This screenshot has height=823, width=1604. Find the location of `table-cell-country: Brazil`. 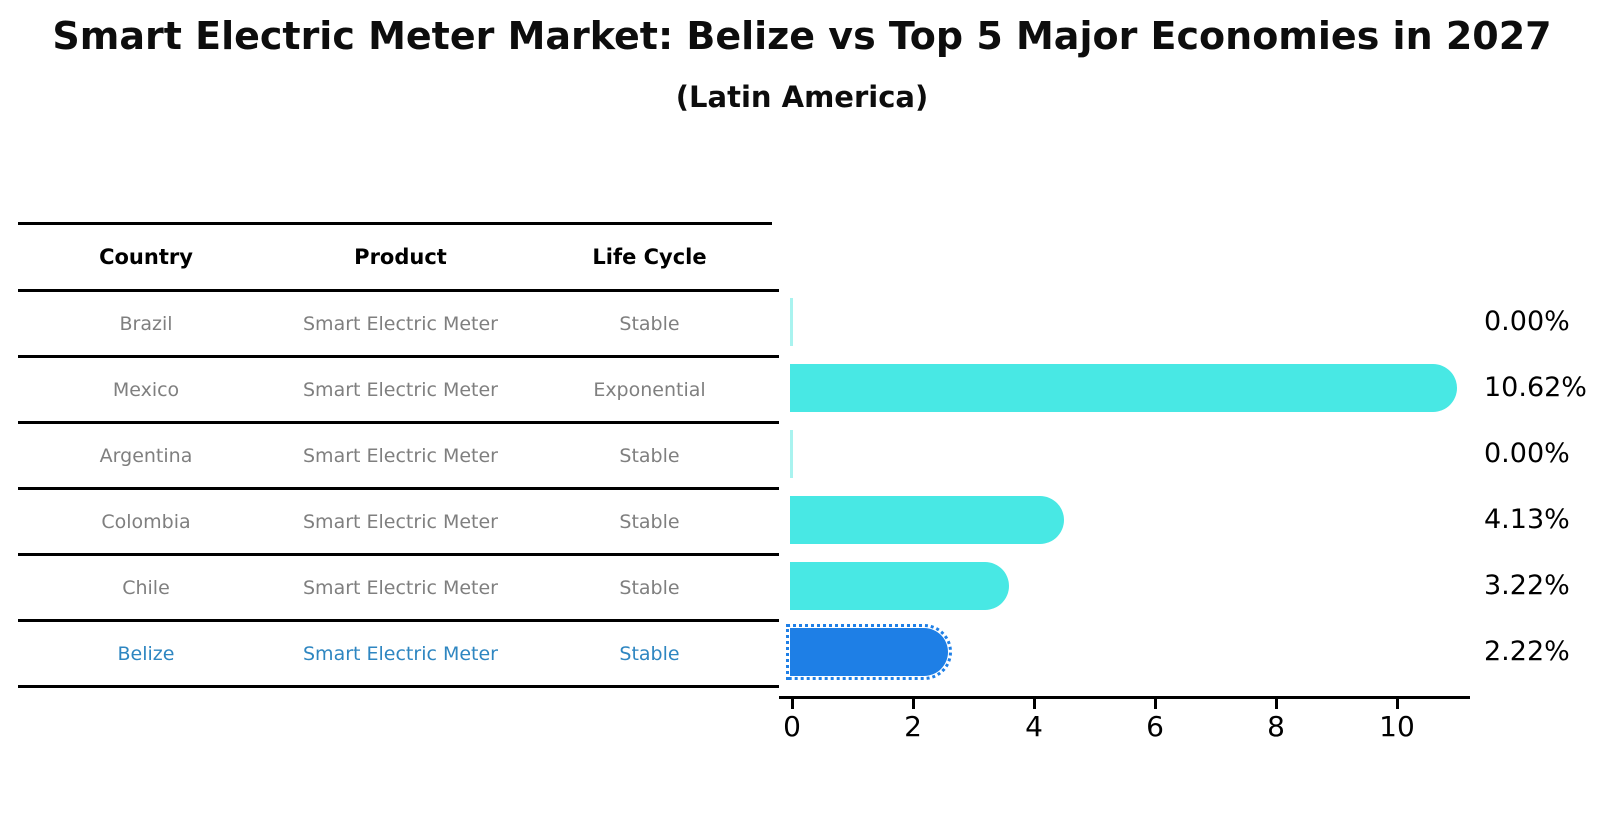

table-cell-country: Brazil is located at coordinates (146, 323).